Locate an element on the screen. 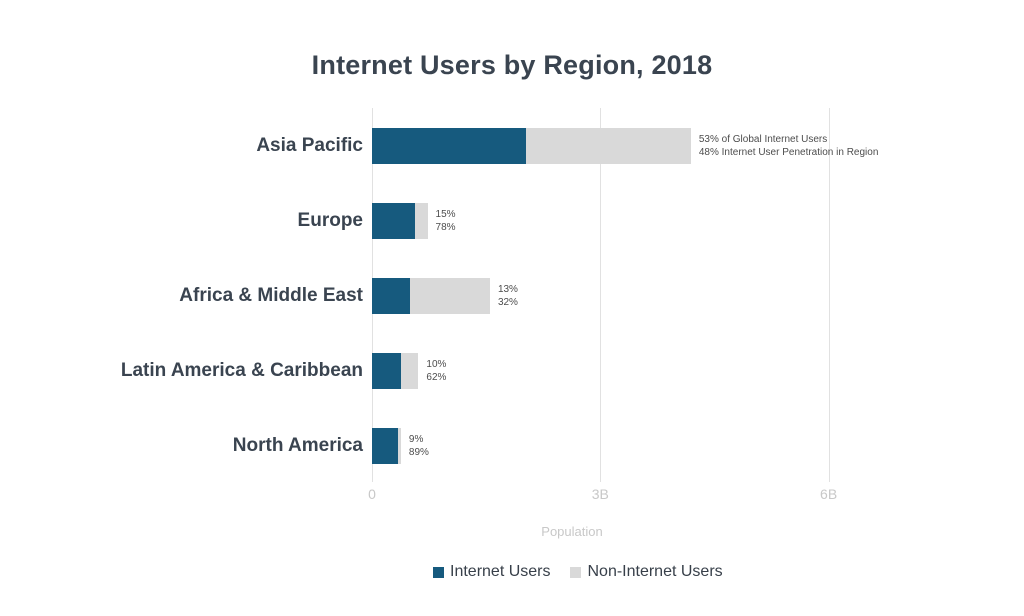 Image resolution: width=1024 pixels, height=616 pixels. annotation-line: 9% is located at coordinates (416, 439).